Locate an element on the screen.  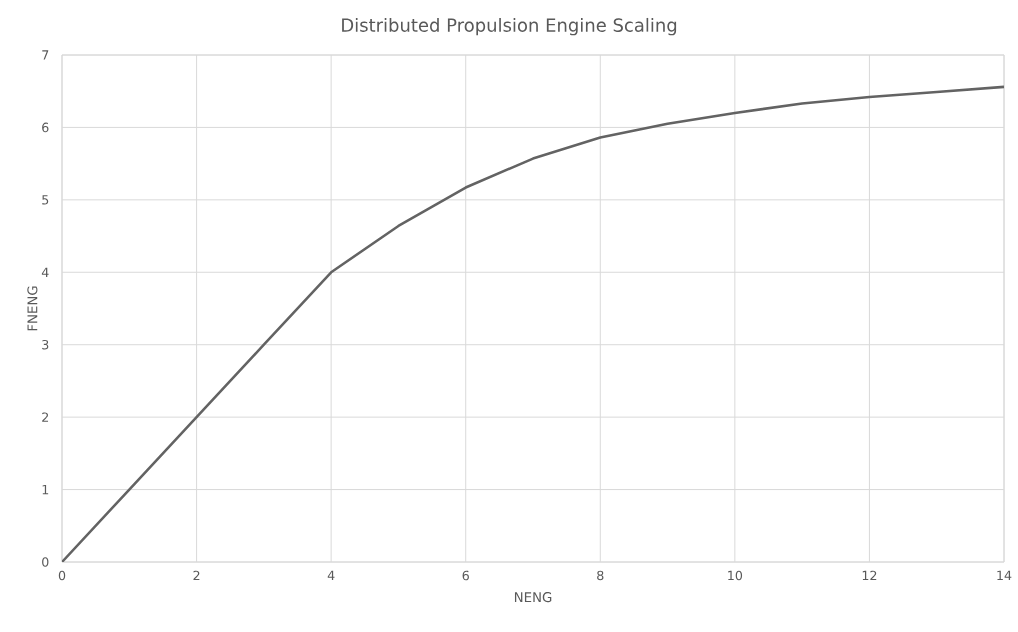
x-axis-title: NENG is located at coordinates (533, 597).